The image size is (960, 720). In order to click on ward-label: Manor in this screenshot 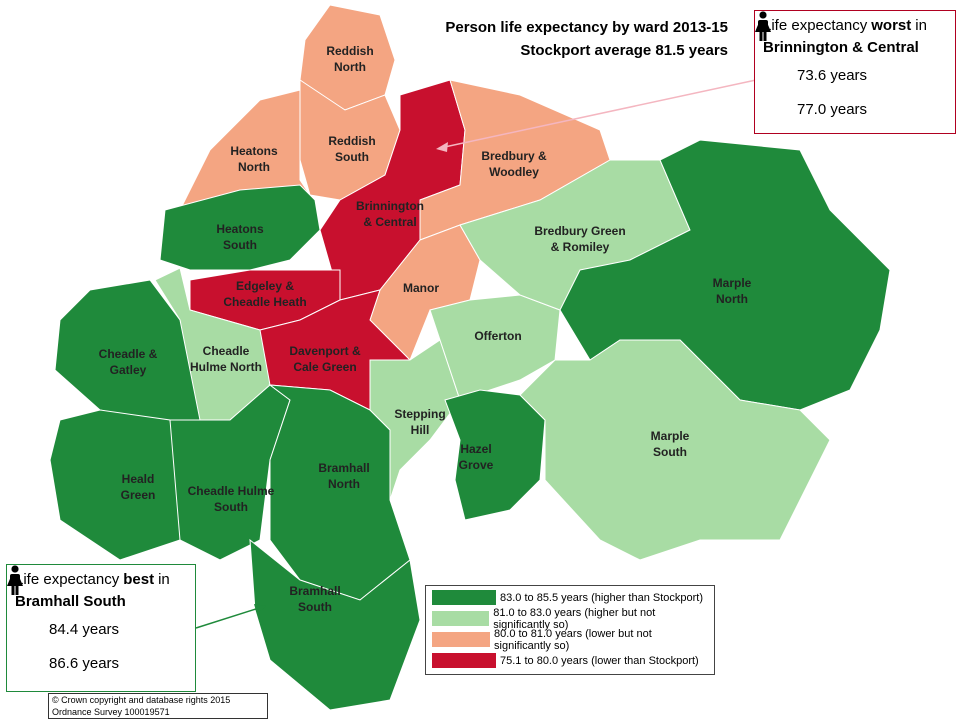, I will do `click(421, 288)`.